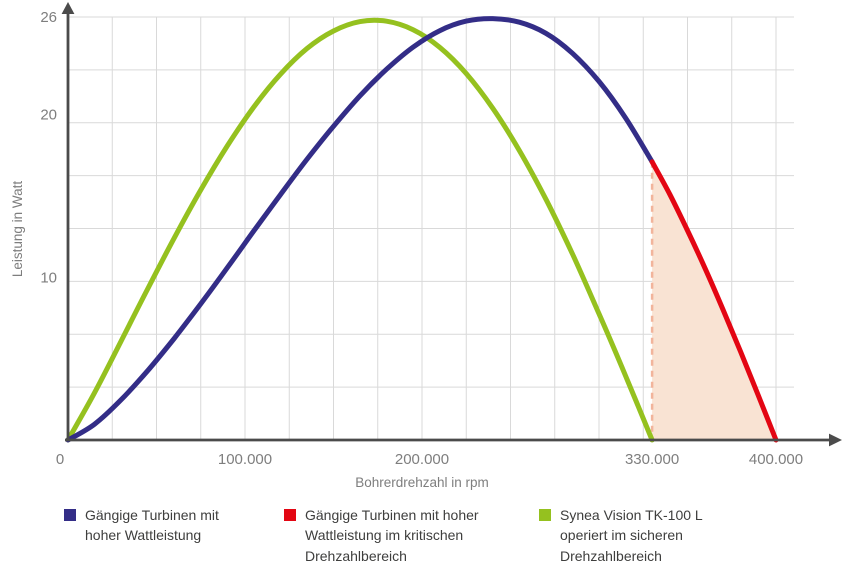  Describe the element at coordinates (422, 482) in the screenshot. I see `x-axis-label: Bohrerdrehzahl in rpm` at that location.